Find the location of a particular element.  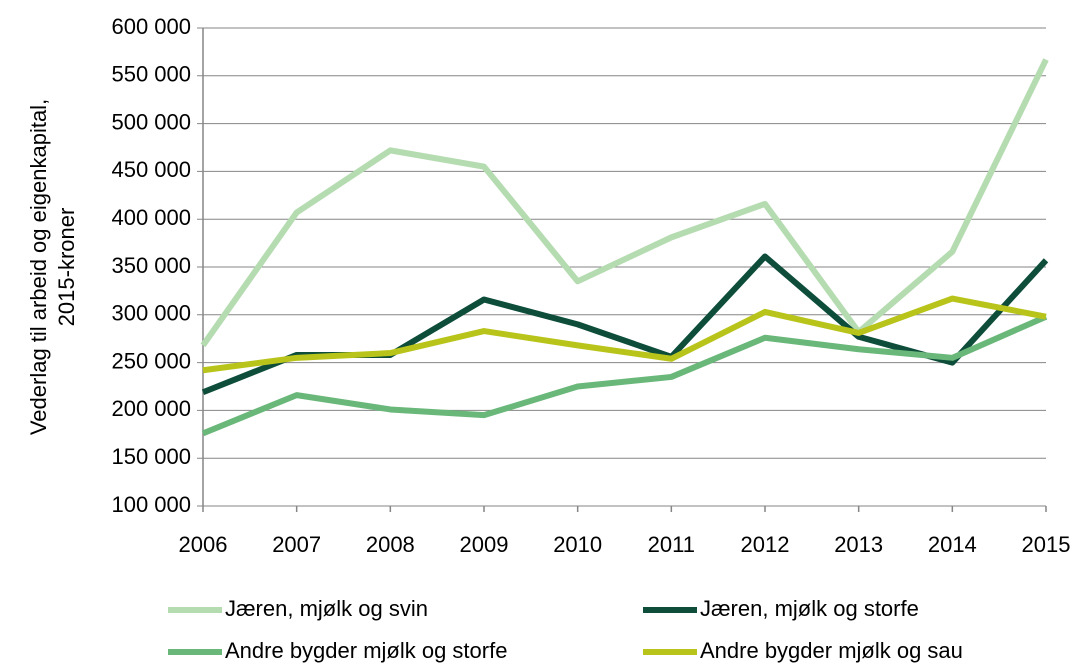

x-tick-label: 2011 is located at coordinates (671, 544).